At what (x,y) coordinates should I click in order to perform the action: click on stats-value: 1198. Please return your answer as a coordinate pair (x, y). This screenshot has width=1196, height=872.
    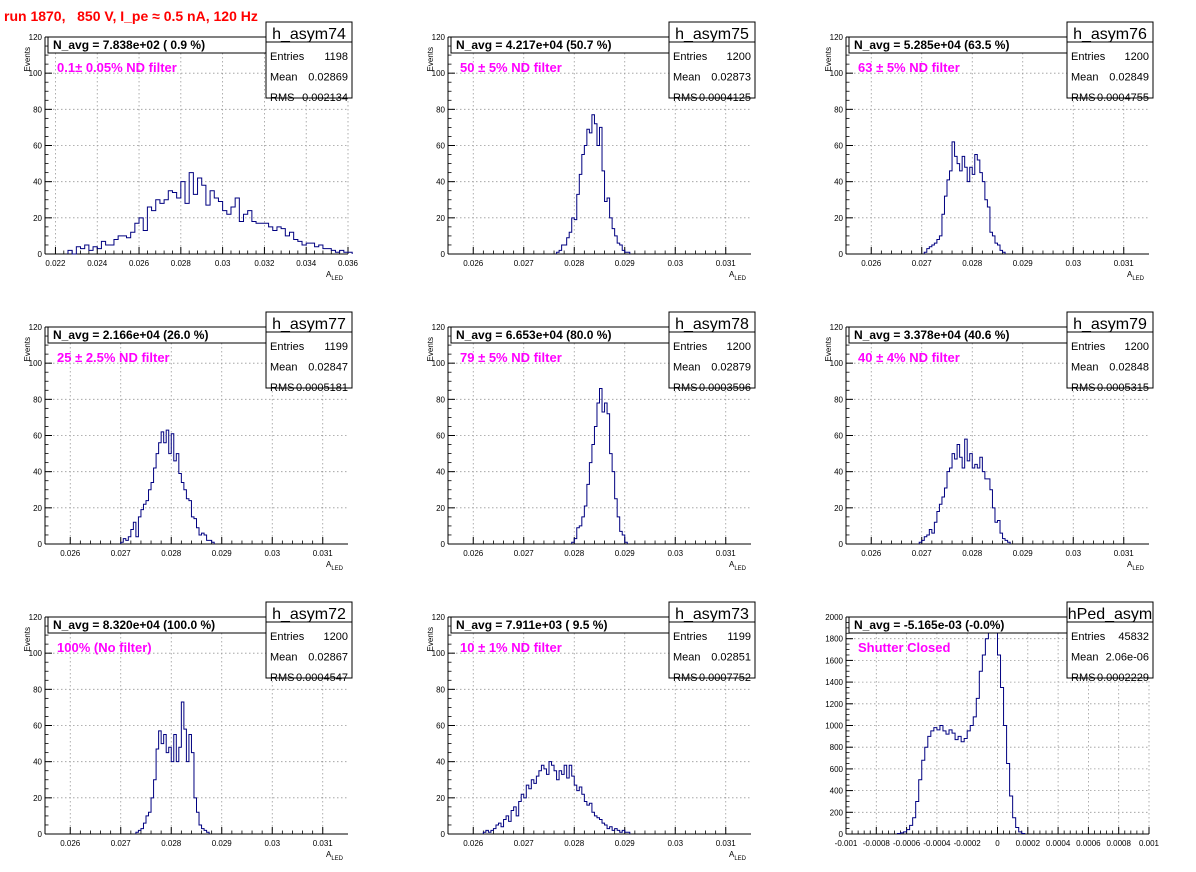
    Looking at the image, I should click on (336, 57).